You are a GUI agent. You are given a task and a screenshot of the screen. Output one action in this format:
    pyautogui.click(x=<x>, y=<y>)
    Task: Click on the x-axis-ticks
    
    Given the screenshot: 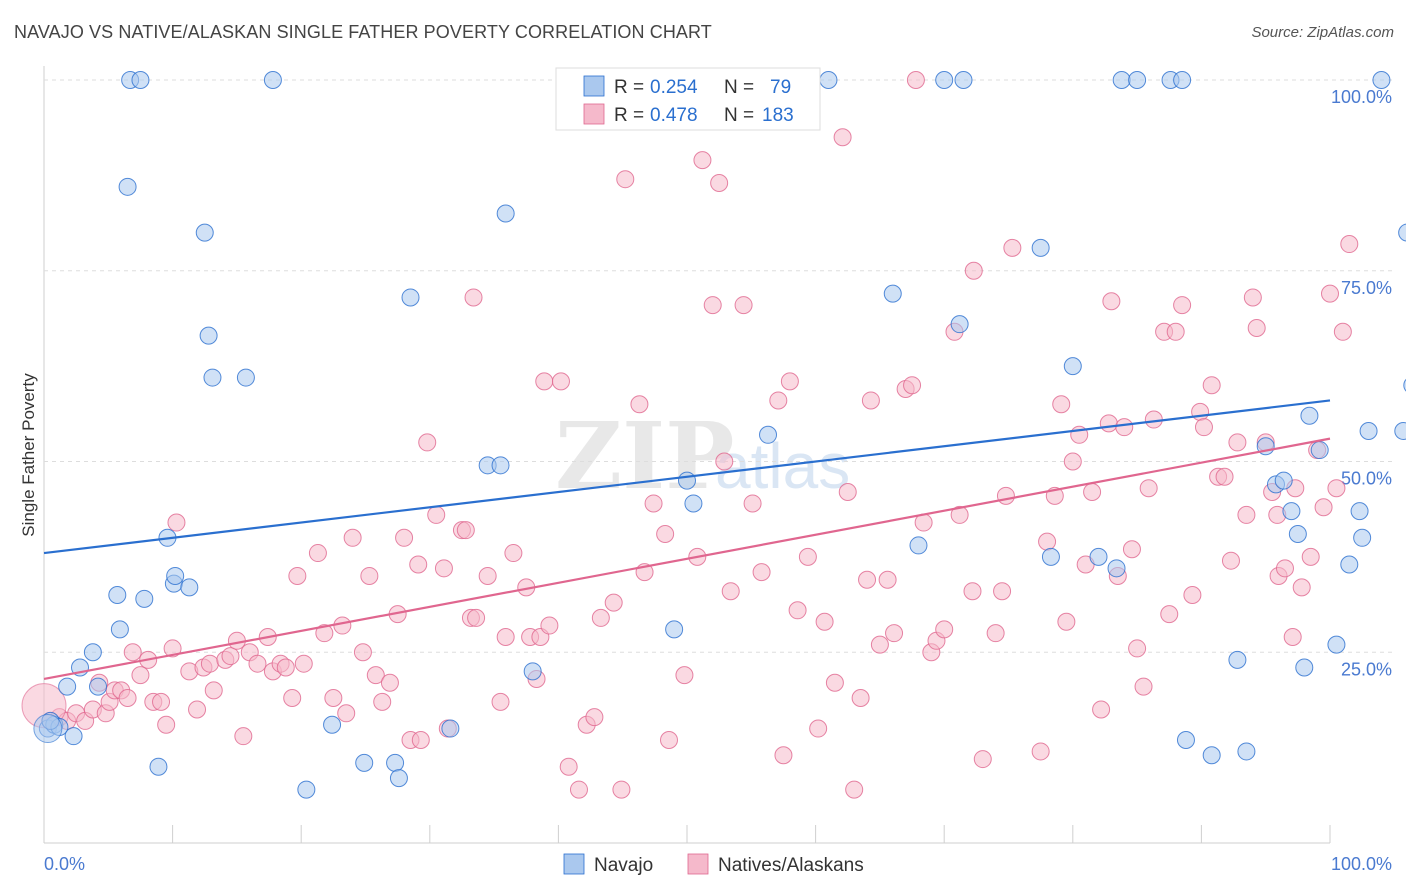 What is the action you would take?
    pyautogui.click(x=687, y=834)
    